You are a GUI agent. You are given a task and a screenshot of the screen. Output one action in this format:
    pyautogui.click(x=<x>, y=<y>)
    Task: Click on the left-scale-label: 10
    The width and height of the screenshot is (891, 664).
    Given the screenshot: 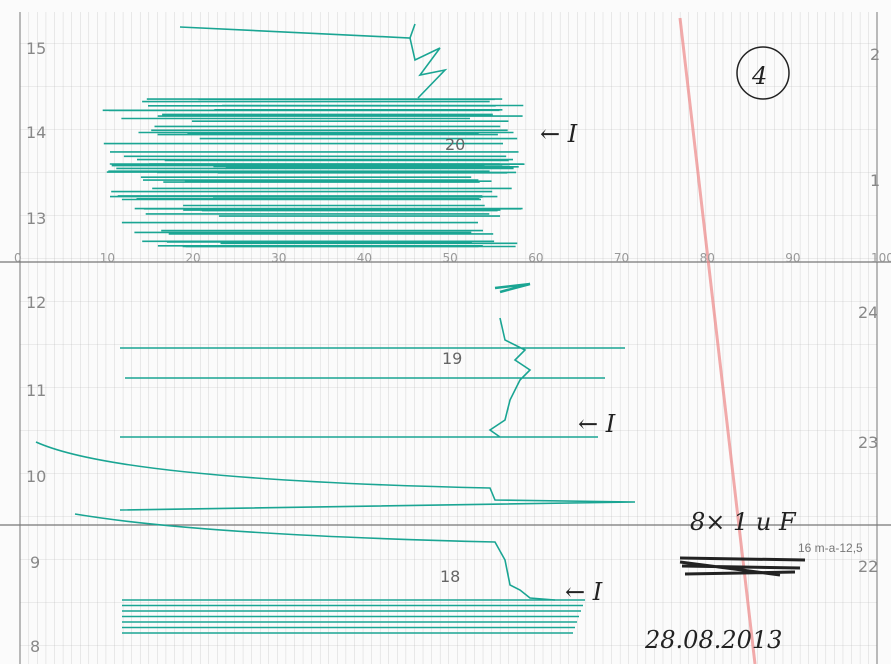 What is the action you would take?
    pyautogui.click(x=36, y=476)
    